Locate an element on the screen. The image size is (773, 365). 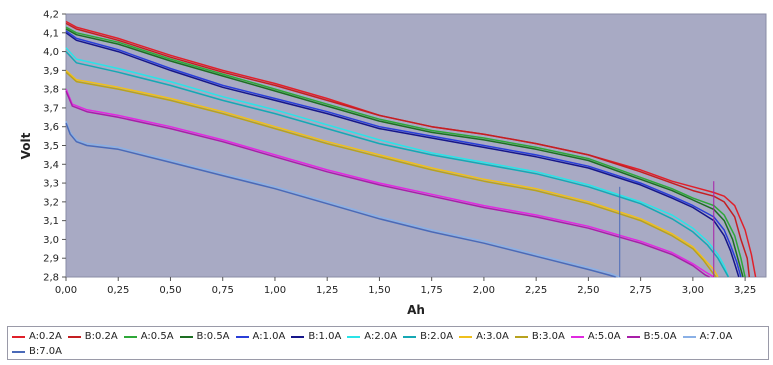
x-tick-label: 2,50 is located at coordinates (588, 290).